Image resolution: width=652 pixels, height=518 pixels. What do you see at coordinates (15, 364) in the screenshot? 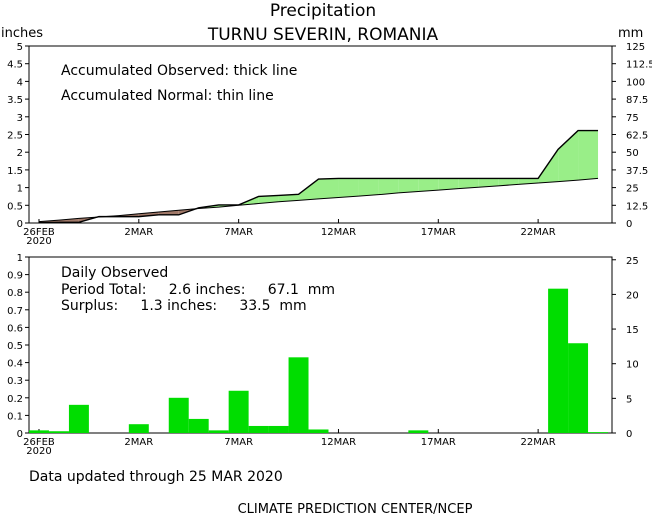
I see `y-tick-left-label: 0.4` at bounding box center [15, 364].